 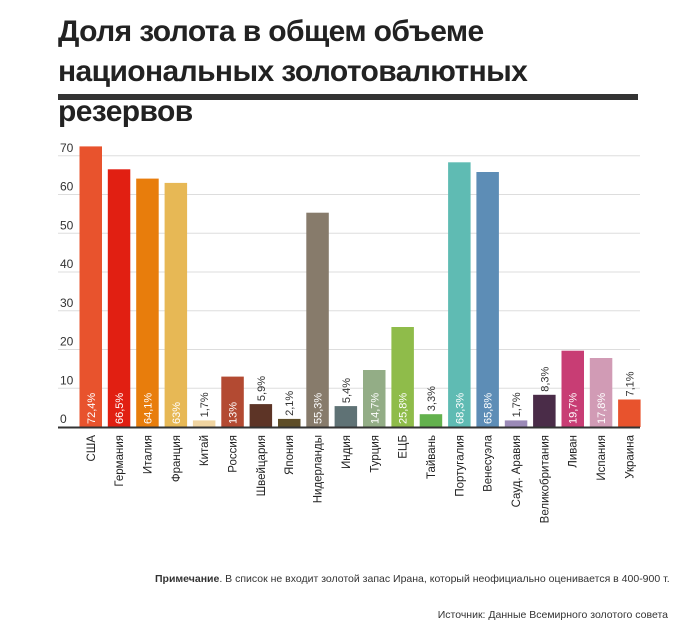 I want to click on data-label: 8,3%, so click(x=545, y=379).